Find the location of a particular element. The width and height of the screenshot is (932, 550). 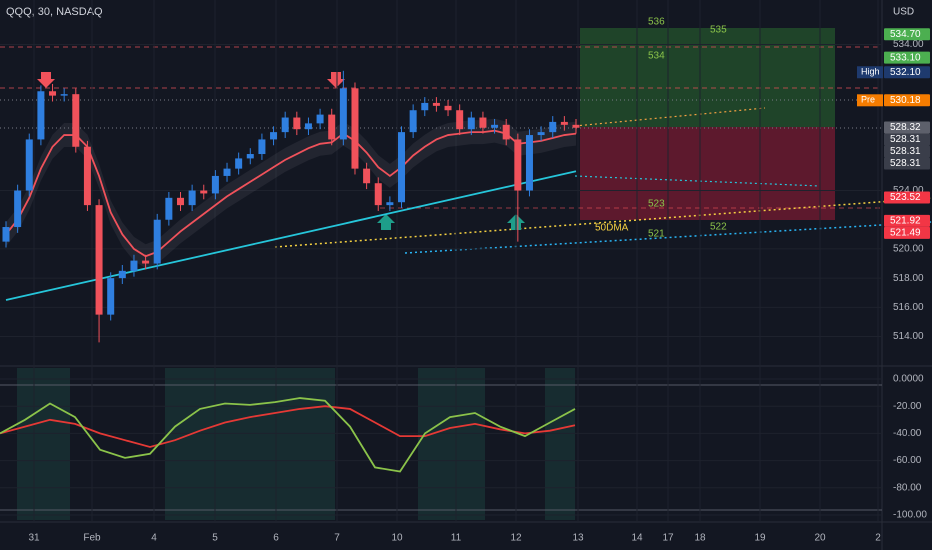

x-tick-label: 12 is located at coordinates (516, 538).